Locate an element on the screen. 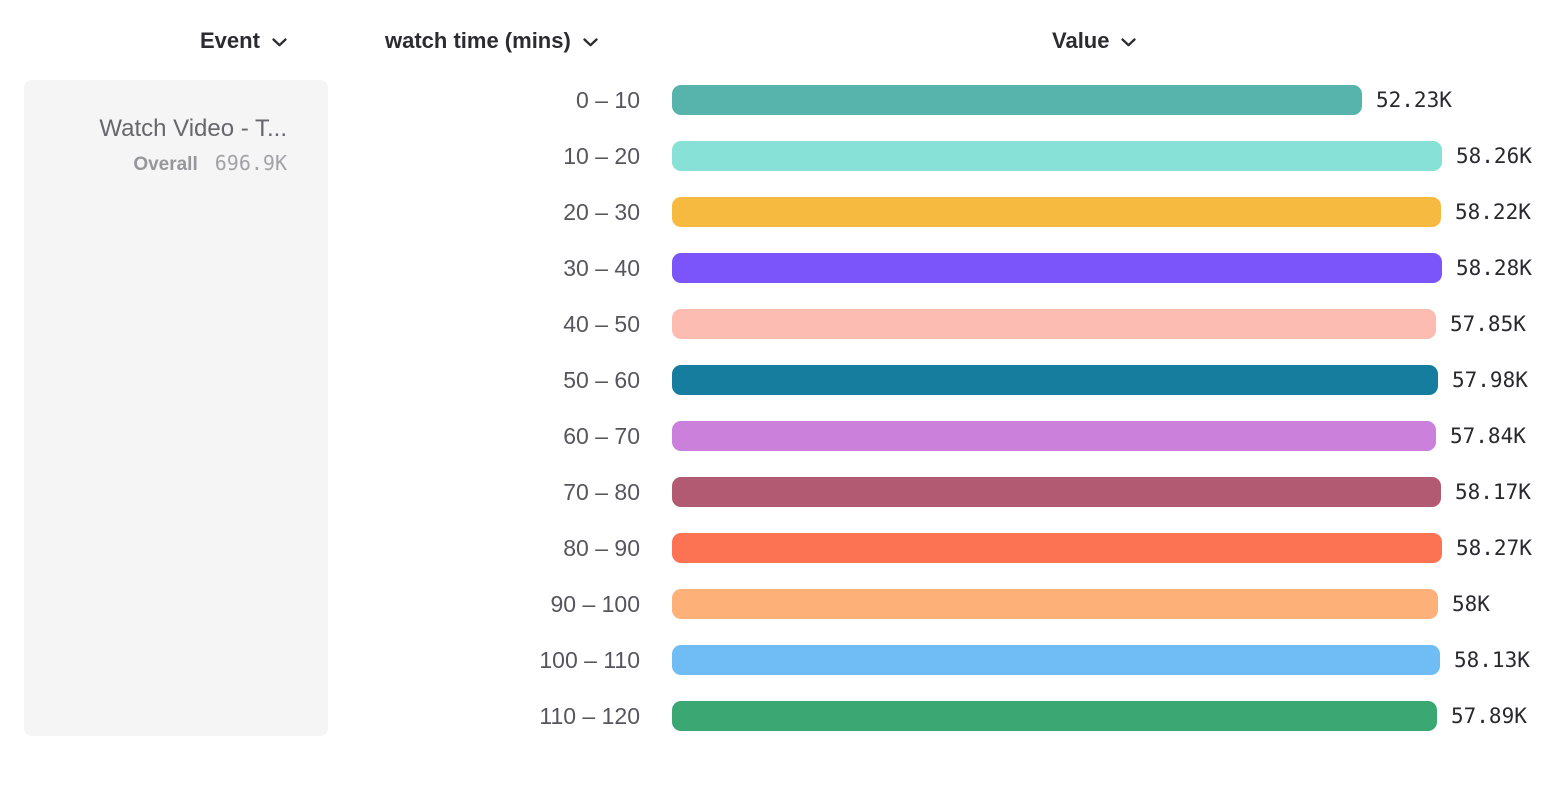 The width and height of the screenshot is (1568, 790). category-label: 30 – 40 is located at coordinates (601, 267).